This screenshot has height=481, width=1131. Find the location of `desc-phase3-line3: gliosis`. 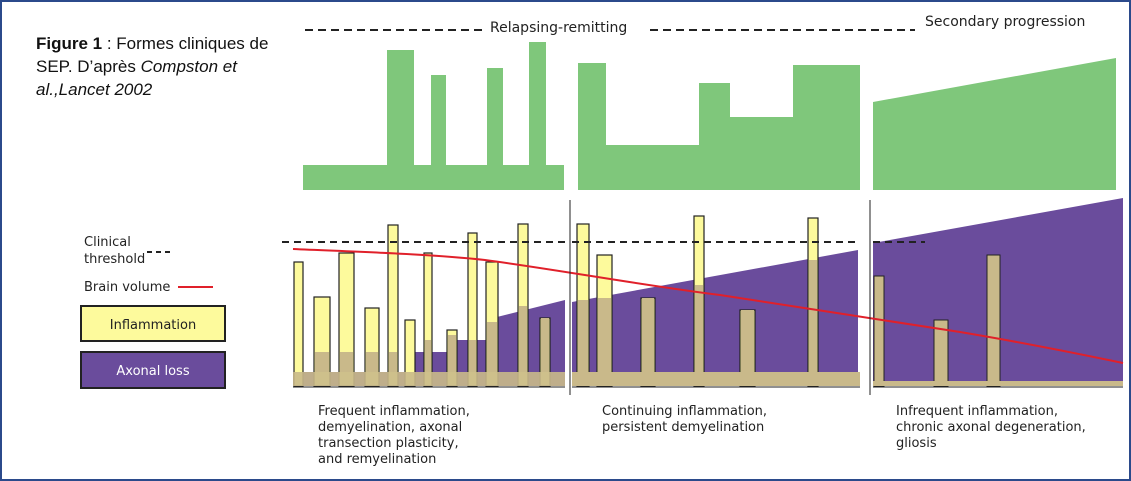

desc-phase3-line3: gliosis is located at coordinates (916, 443).